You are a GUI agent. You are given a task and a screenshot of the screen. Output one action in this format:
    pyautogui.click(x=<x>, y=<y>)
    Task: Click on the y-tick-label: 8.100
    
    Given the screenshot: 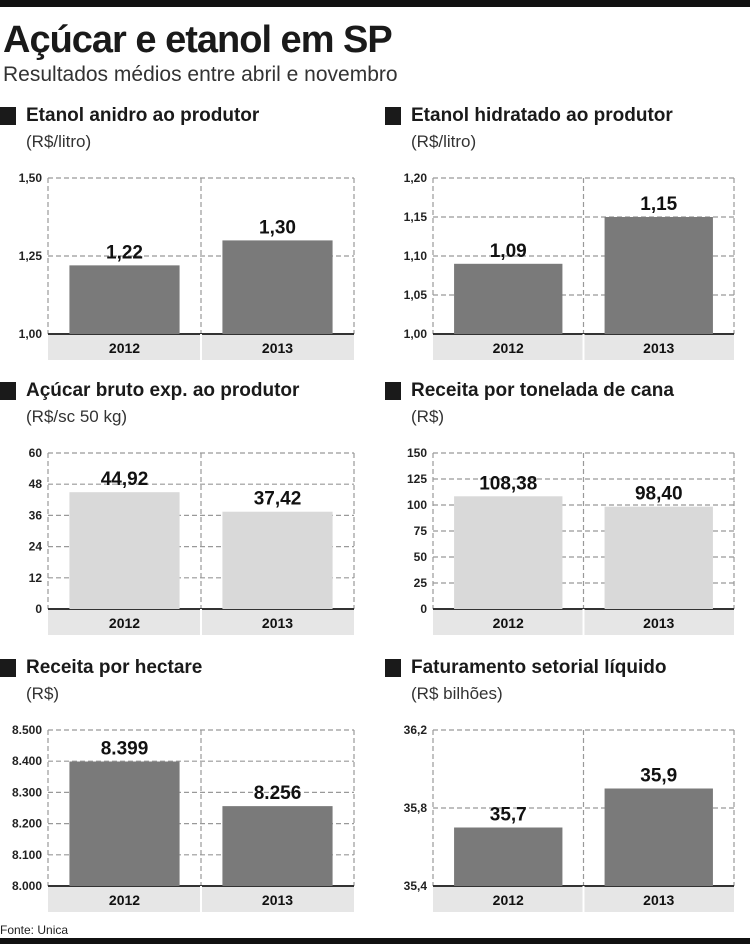 What is the action you would take?
    pyautogui.click(x=27, y=855)
    